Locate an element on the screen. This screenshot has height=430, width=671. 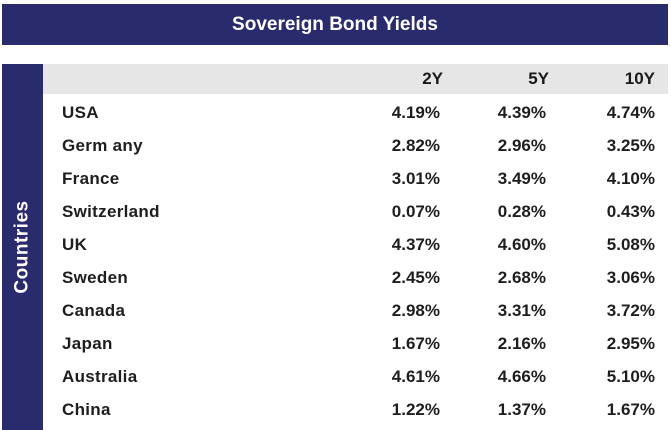
yield-5y-cell: 3.31% is located at coordinates (521, 310).